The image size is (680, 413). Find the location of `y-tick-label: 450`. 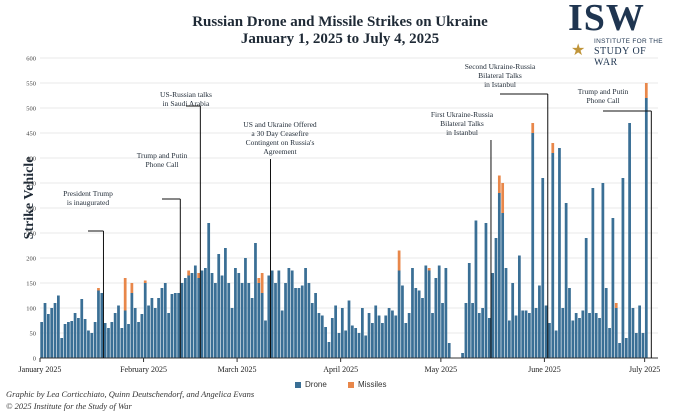

y-tick-label: 450 is located at coordinates (31, 134).